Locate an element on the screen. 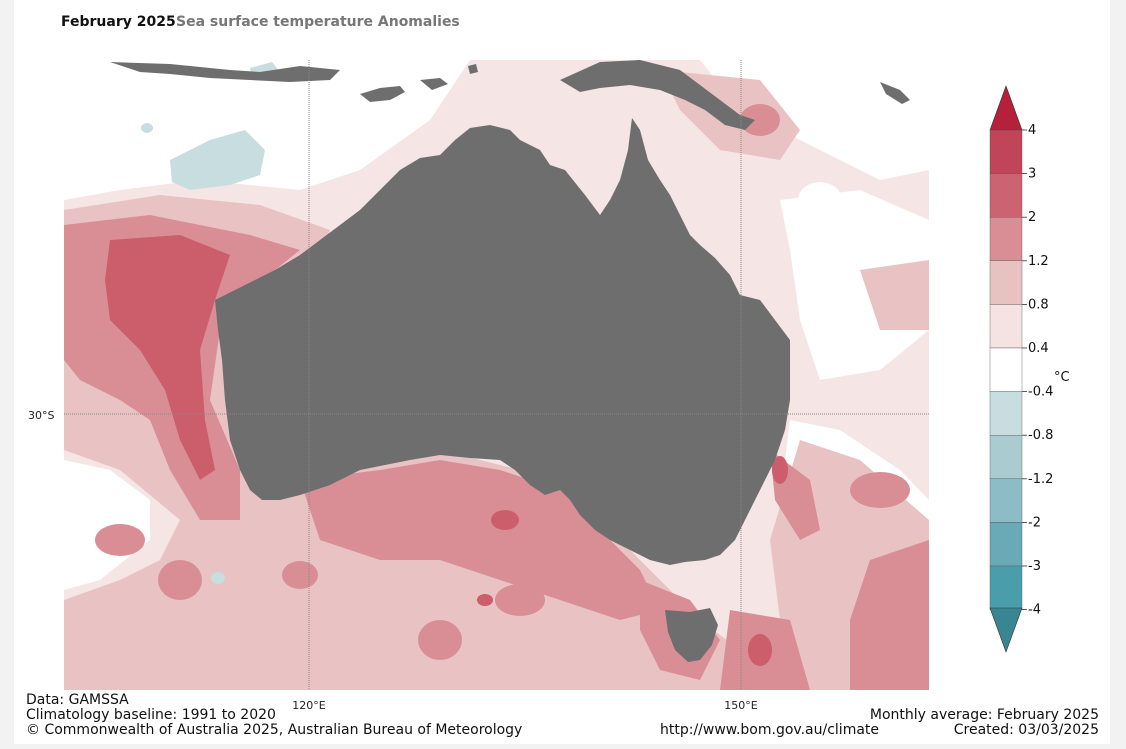 This screenshot has width=1126, height=749. colorbar-label: -0.4 is located at coordinates (1040, 392).